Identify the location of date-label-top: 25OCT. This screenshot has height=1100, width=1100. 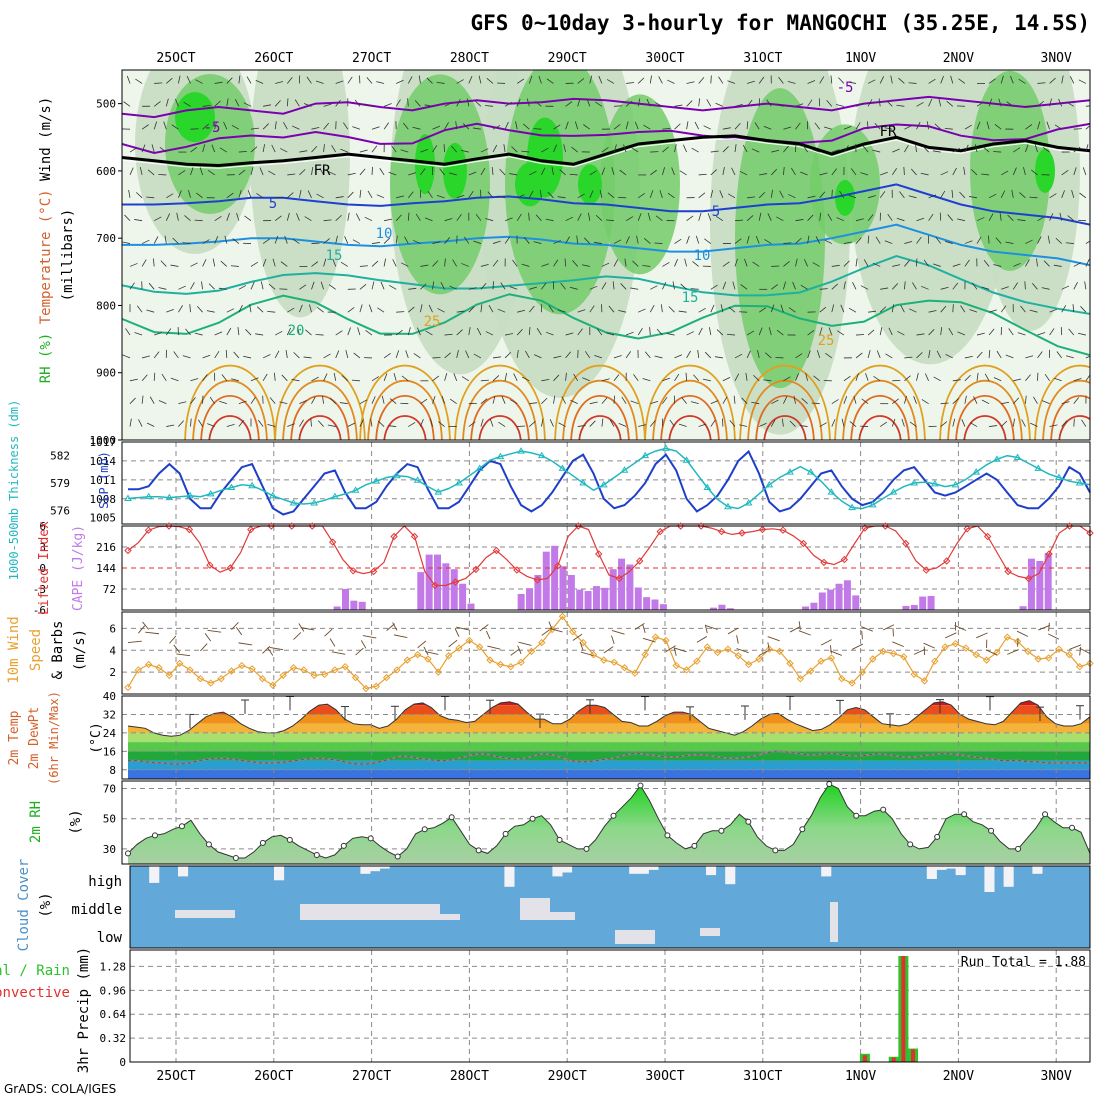
(175, 58).